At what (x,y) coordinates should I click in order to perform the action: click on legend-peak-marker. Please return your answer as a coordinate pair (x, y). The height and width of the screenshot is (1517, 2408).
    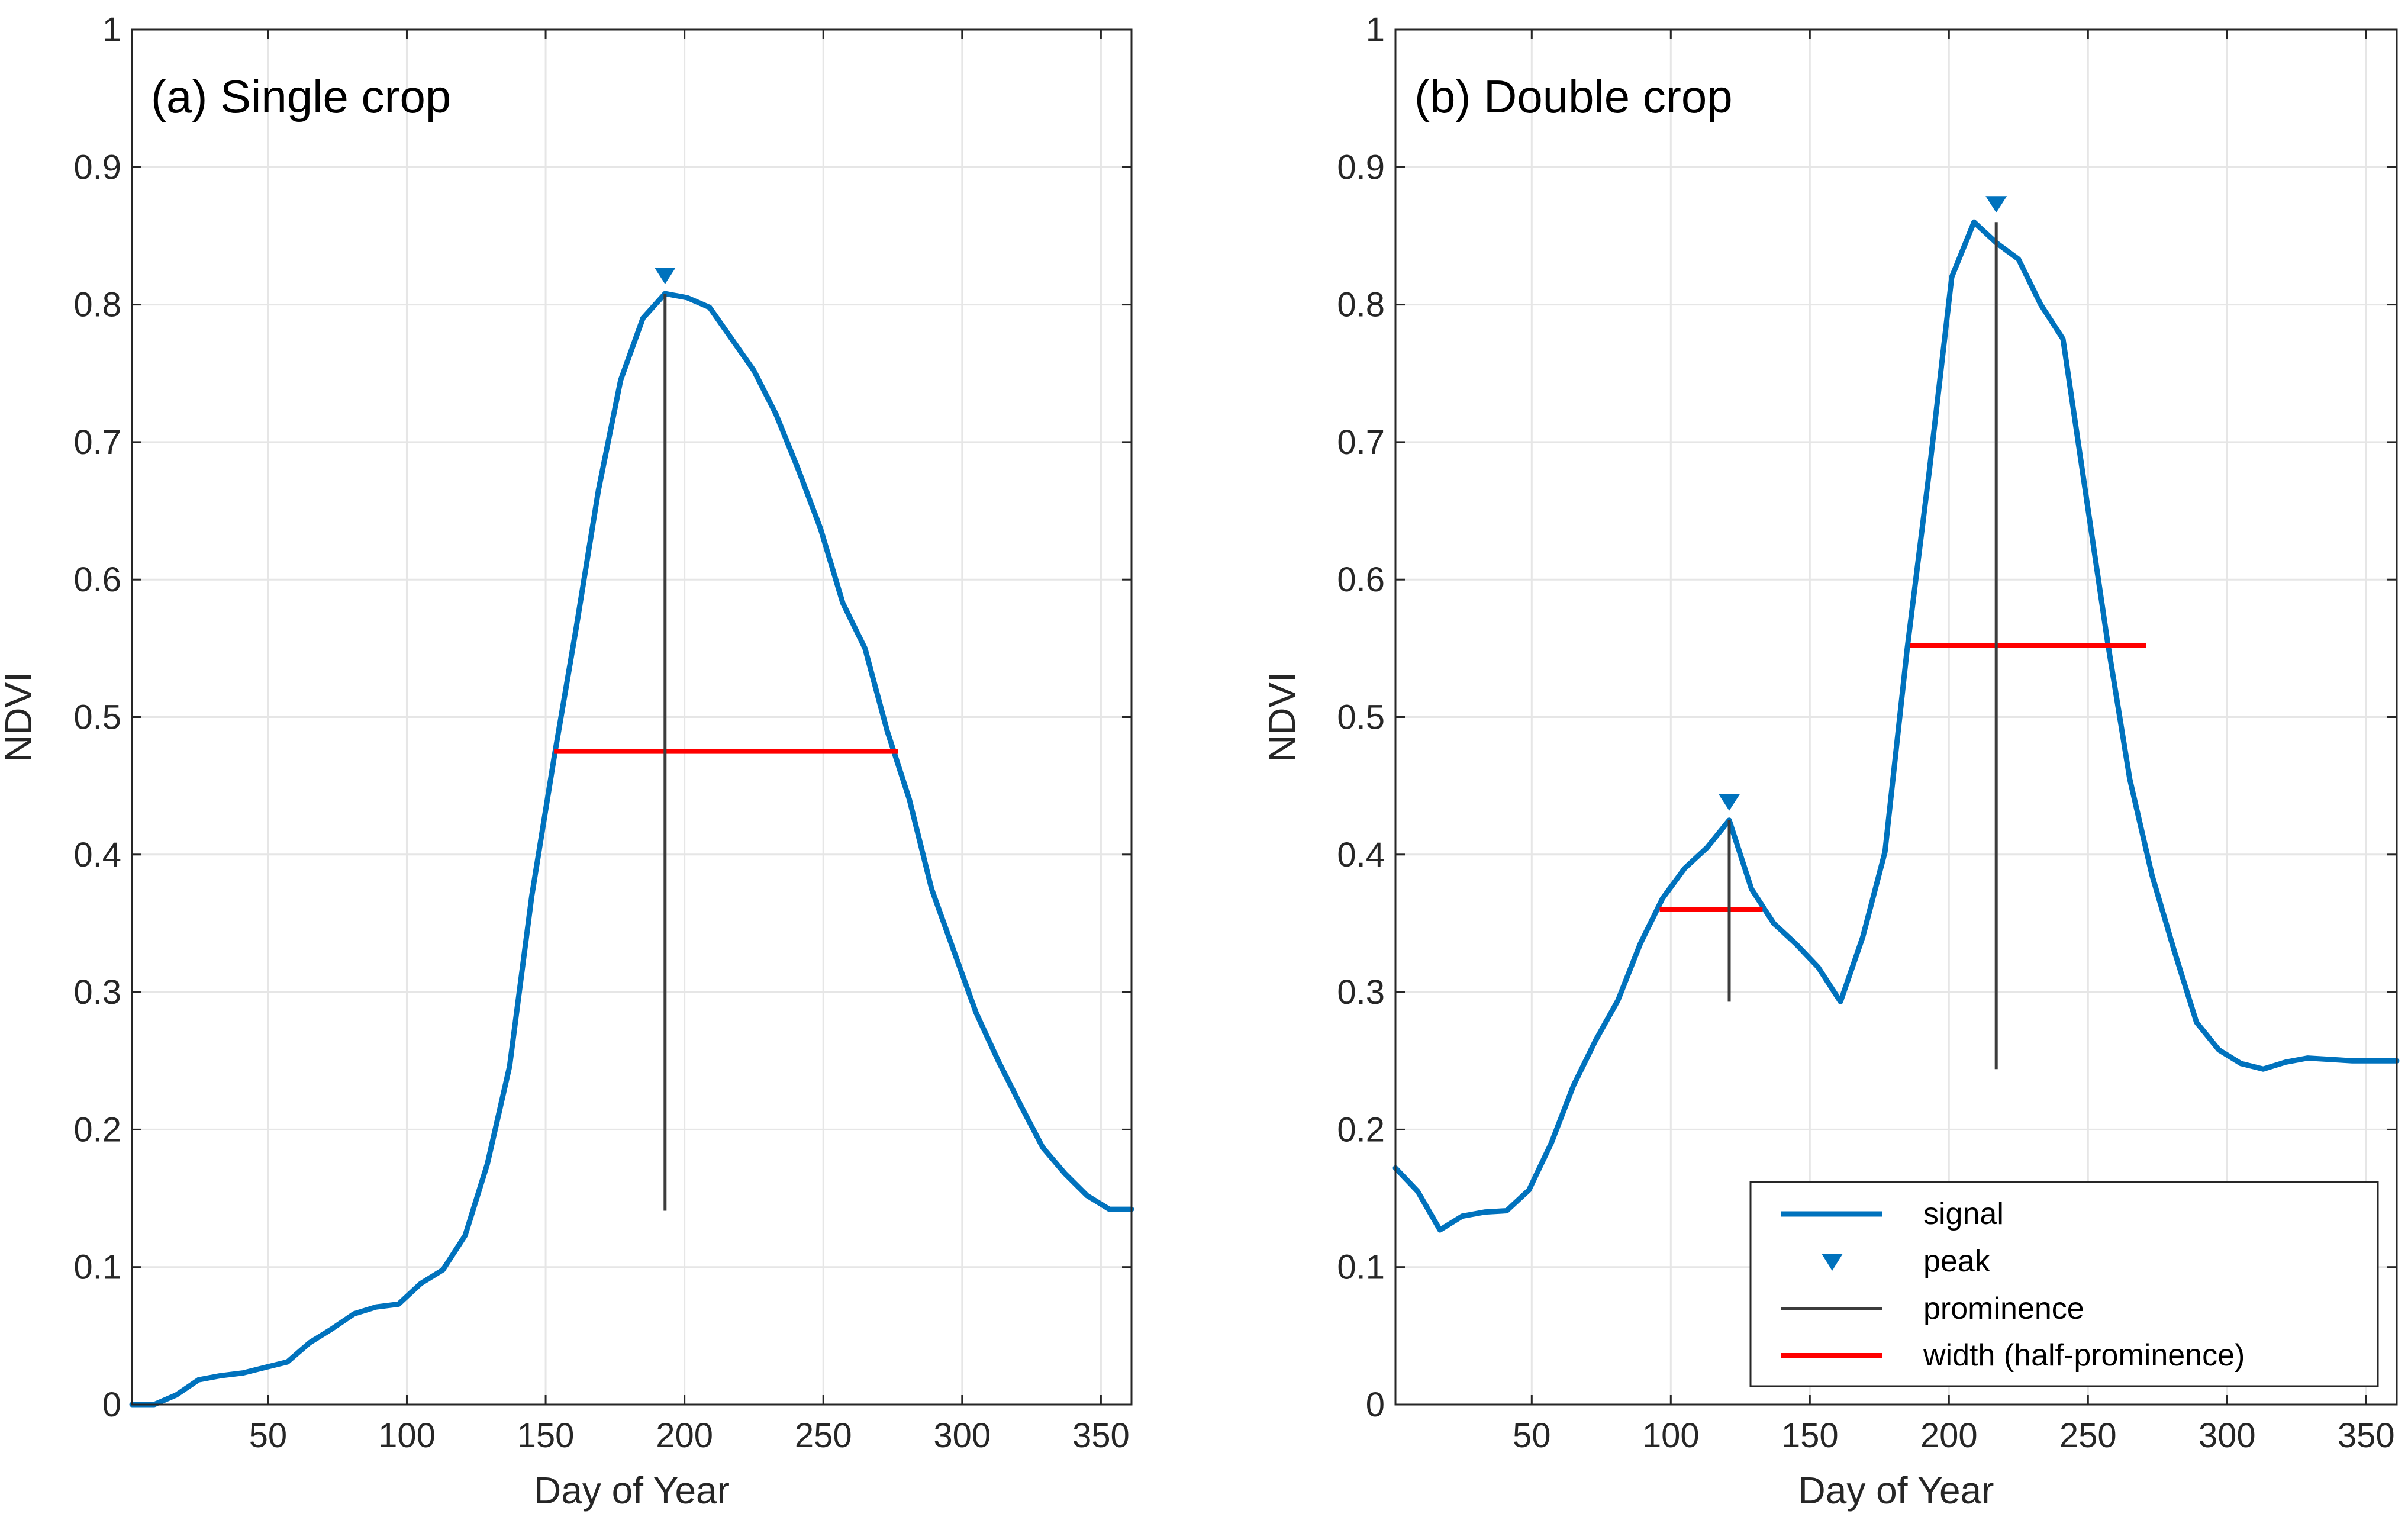
    Looking at the image, I should click on (1832, 1263).